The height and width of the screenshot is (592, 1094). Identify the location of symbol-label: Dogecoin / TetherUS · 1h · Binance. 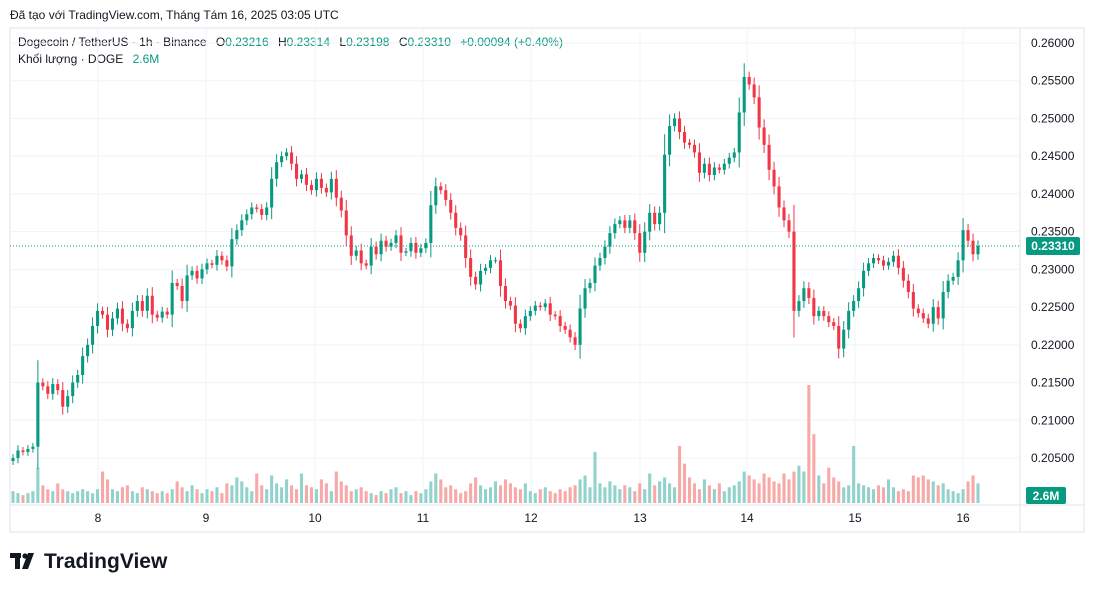
(112, 42).